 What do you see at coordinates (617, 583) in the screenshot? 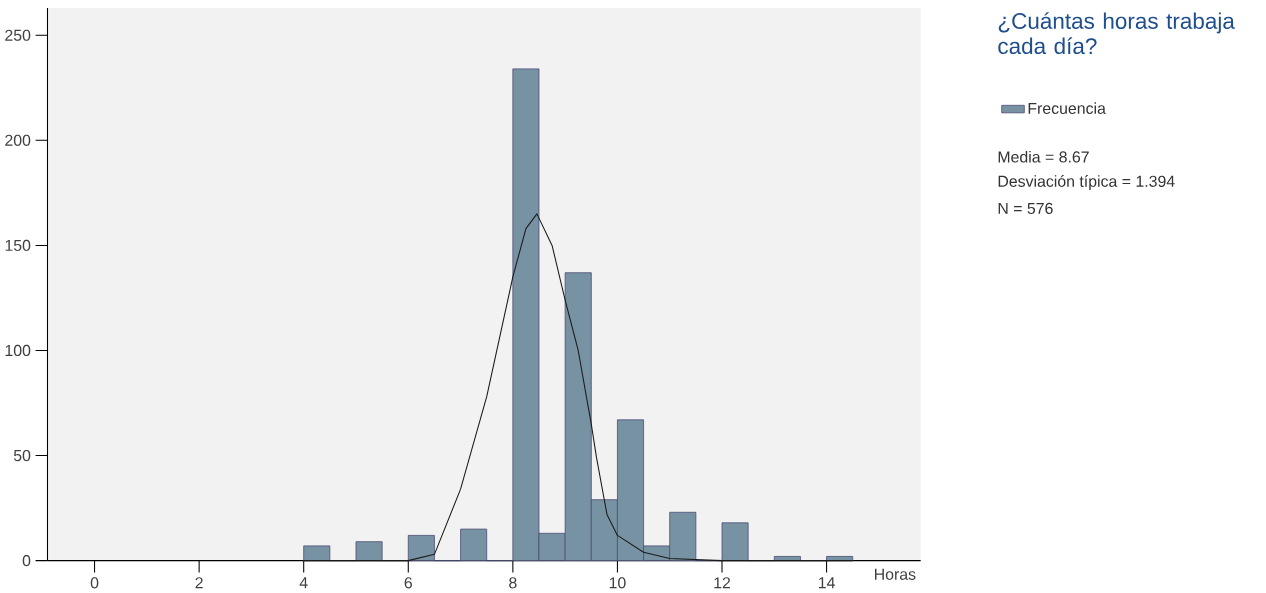
I see `x-tick-label: 10` at bounding box center [617, 583].